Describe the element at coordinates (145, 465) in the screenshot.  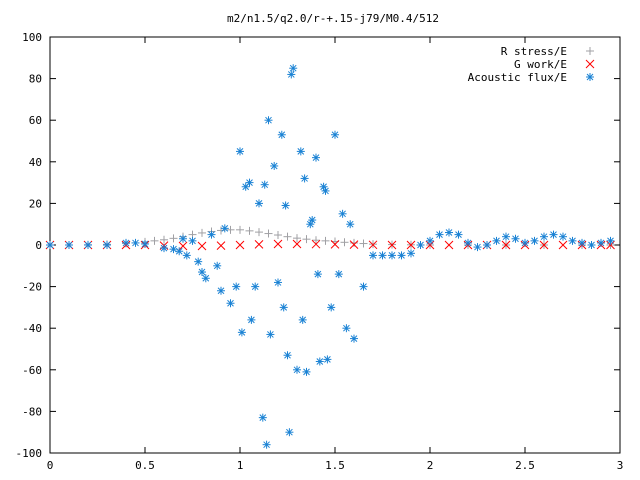
I see `x-tick-label: 0.5` at that location.